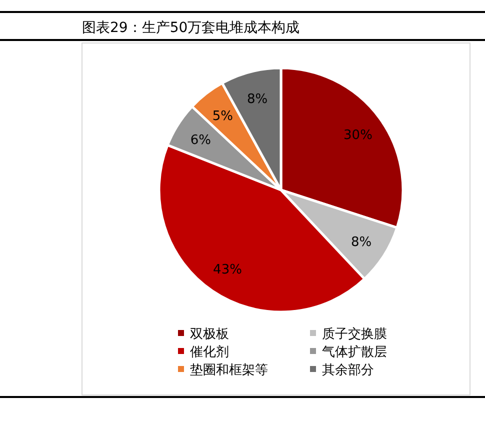 Image resolution: width=485 pixels, height=430 pixels. What do you see at coordinates (348, 369) in the screenshot?
I see `legend-label: 其余部分` at bounding box center [348, 369].